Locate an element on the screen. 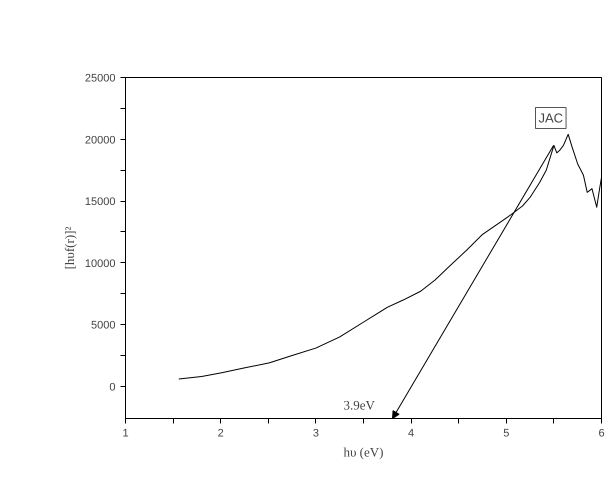 The width and height of the screenshot is (608, 496). x-tick-label: 4 is located at coordinates (411, 434).